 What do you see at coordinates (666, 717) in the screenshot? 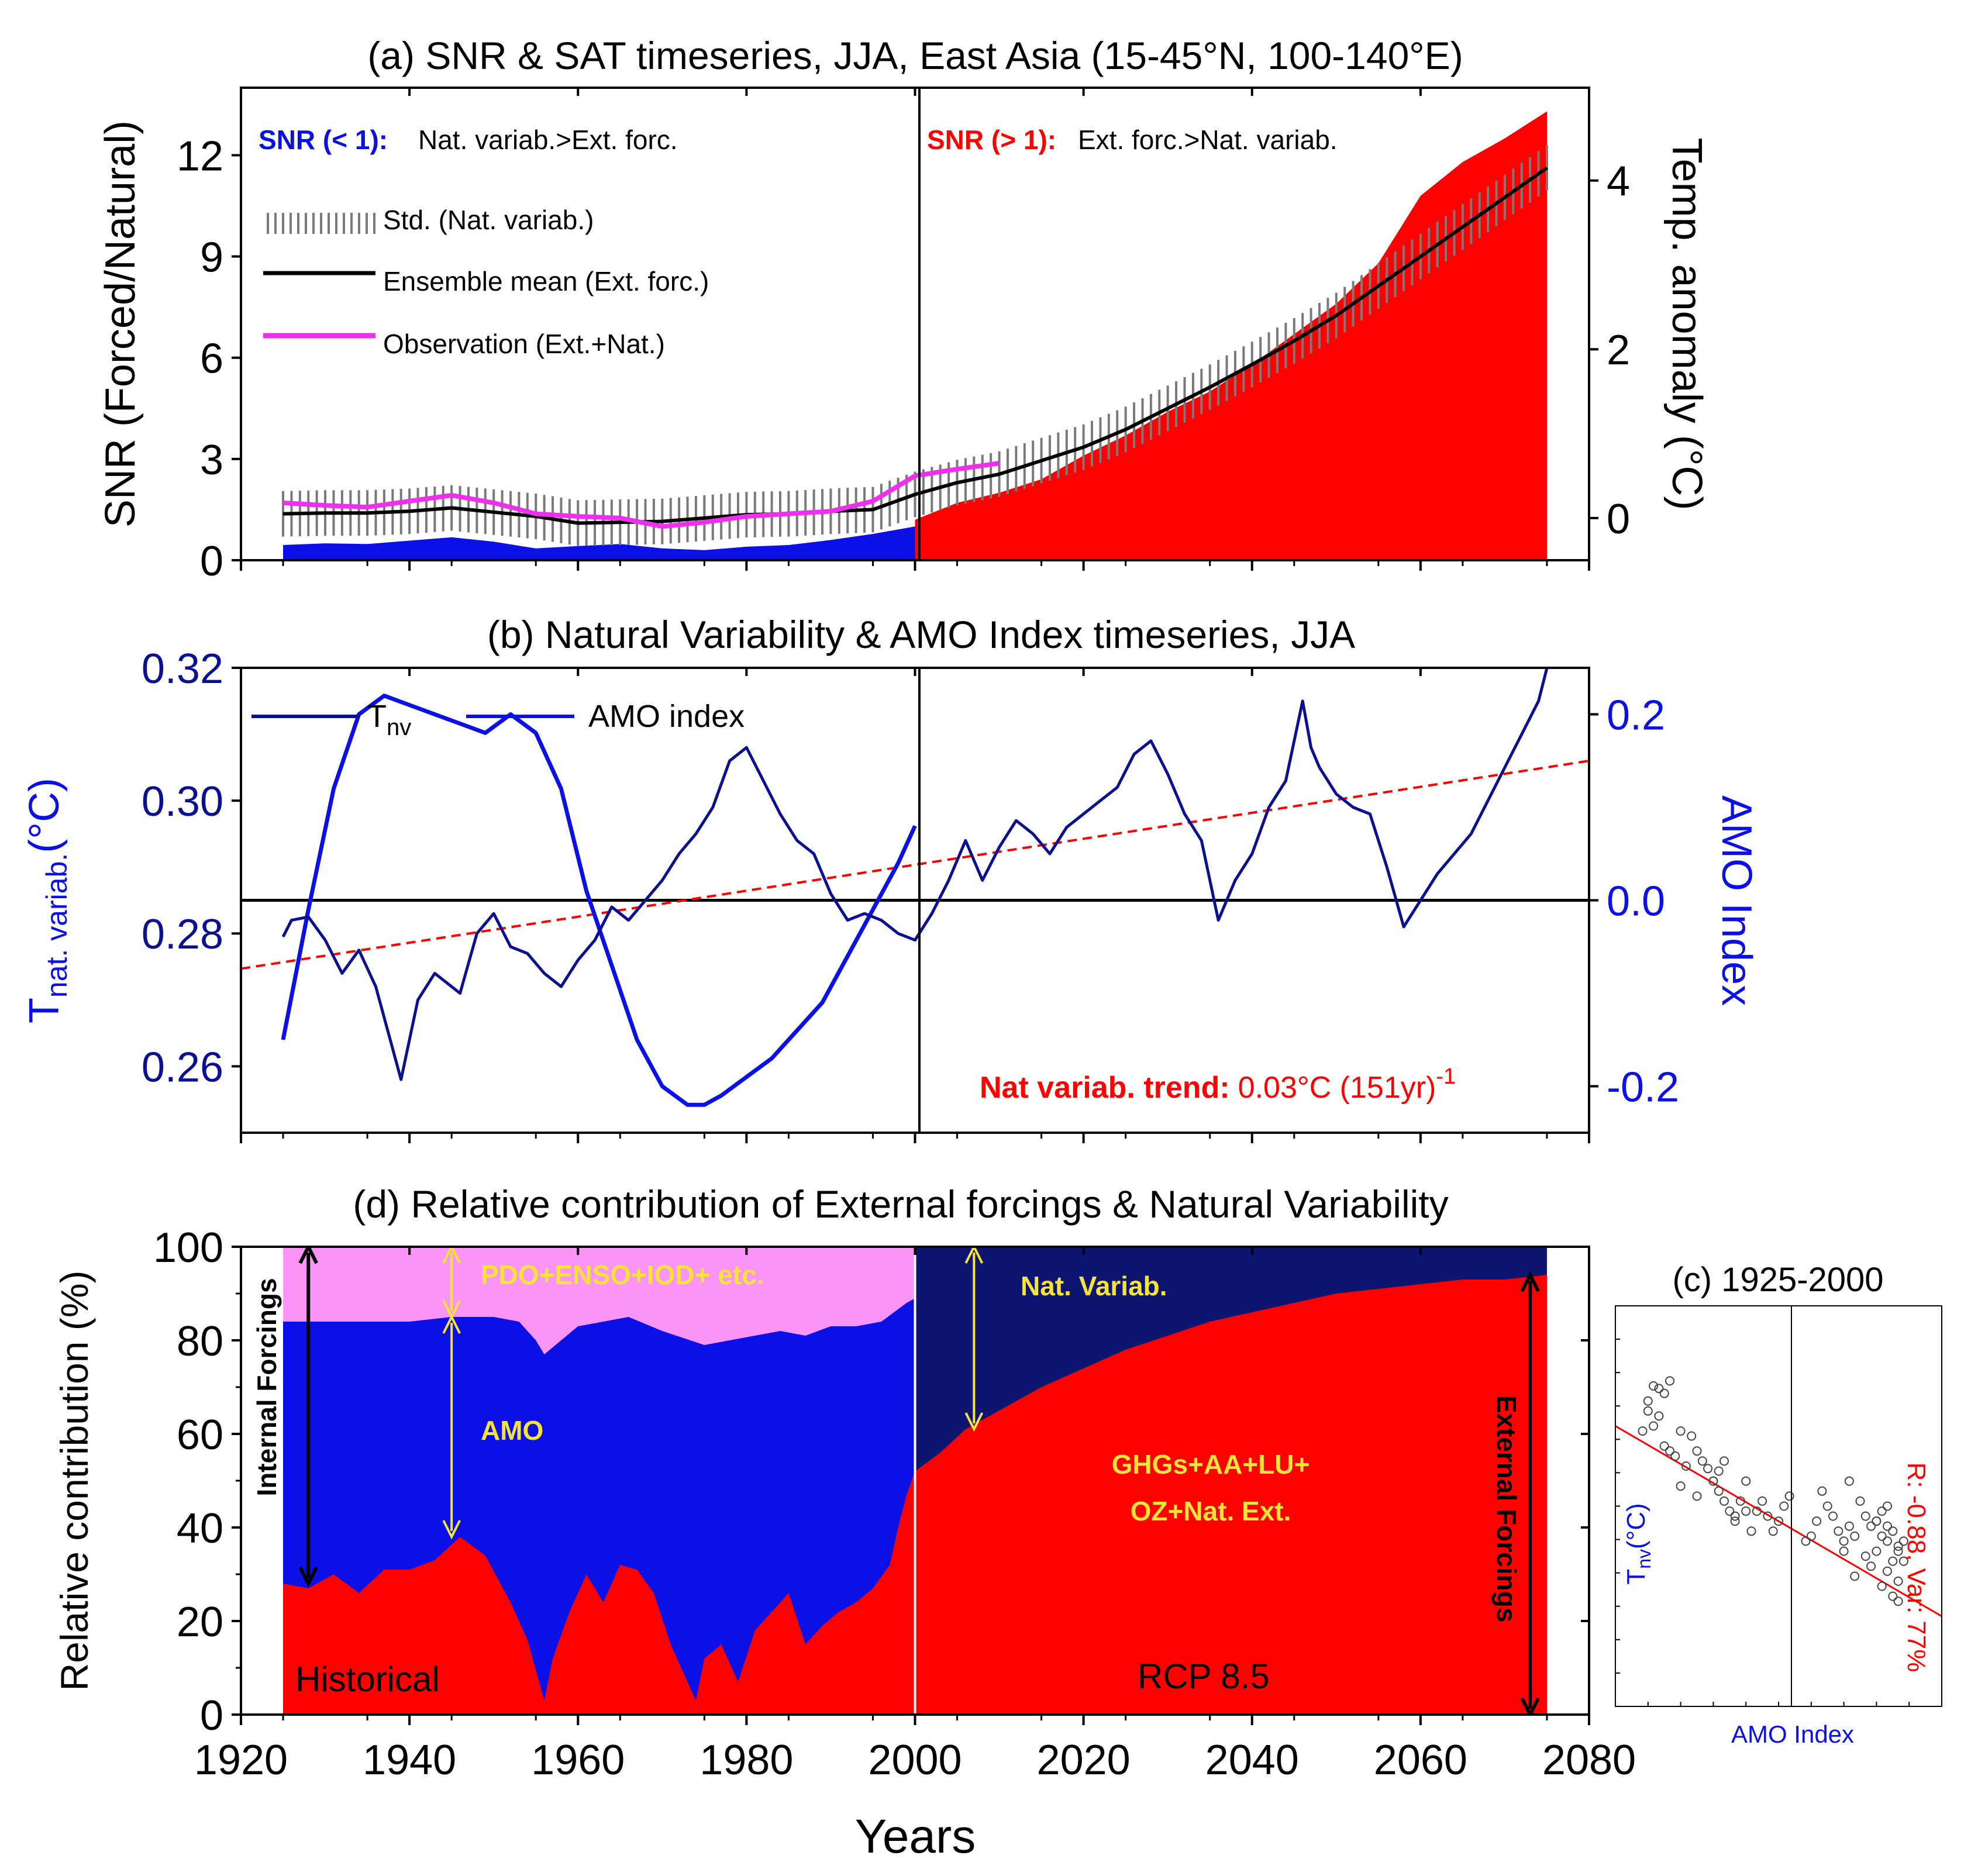
I see `legend-amo-label: AMO index` at bounding box center [666, 717].